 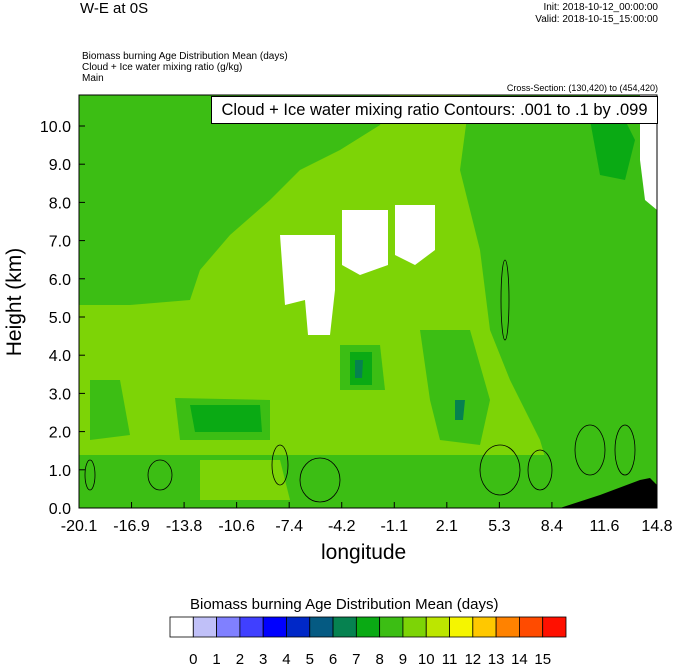 I want to click on x-tick-label: -1.1, so click(x=394, y=526).